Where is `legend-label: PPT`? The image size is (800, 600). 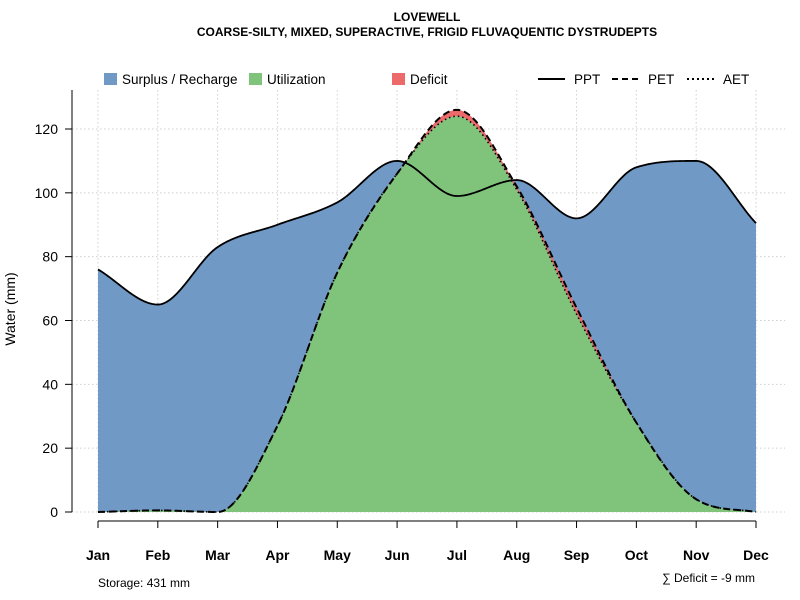 legend-label: PPT is located at coordinates (587, 79).